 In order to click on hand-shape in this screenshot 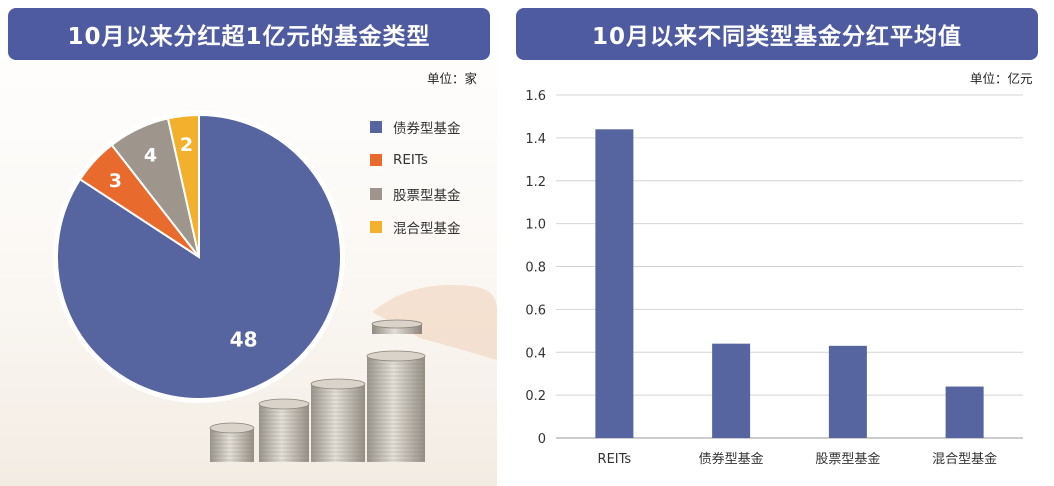, I will do `click(434, 322)`.